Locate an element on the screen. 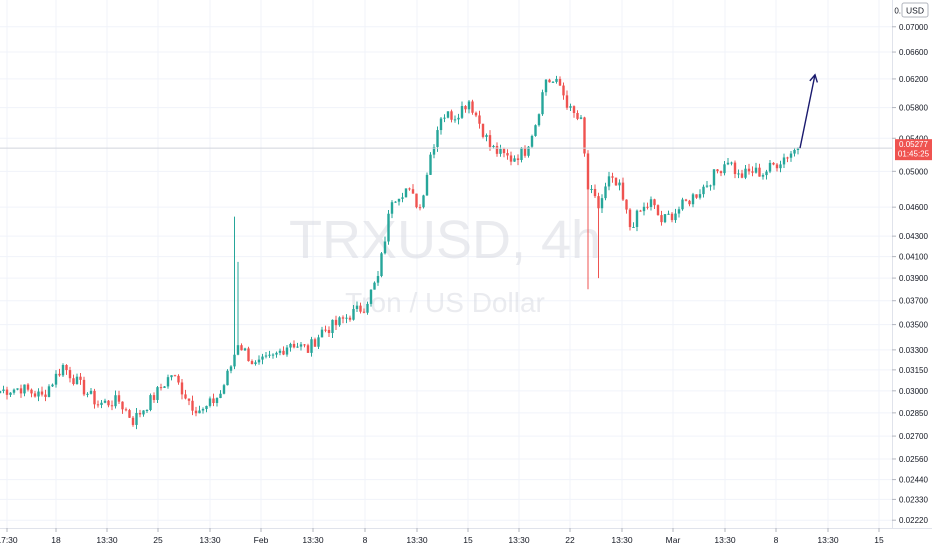  x-tick-label: 22 is located at coordinates (570, 540).